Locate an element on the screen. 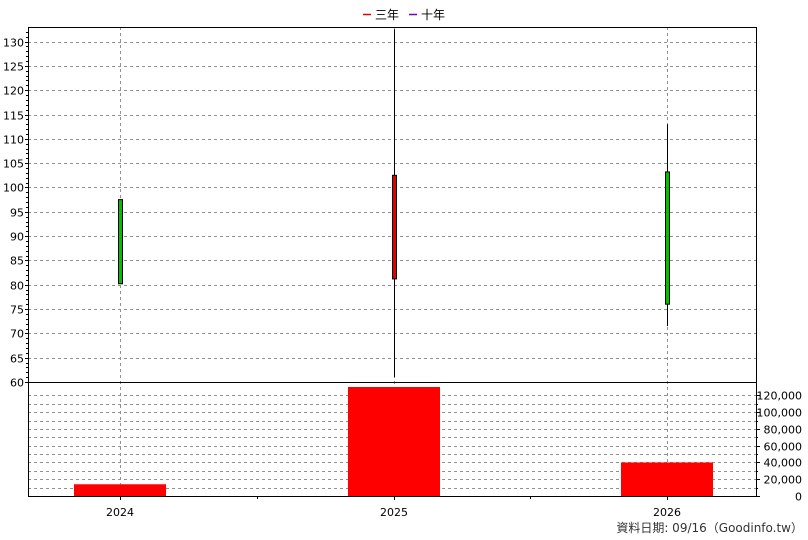  price-tick-label: 120 is located at coordinates (13, 91).